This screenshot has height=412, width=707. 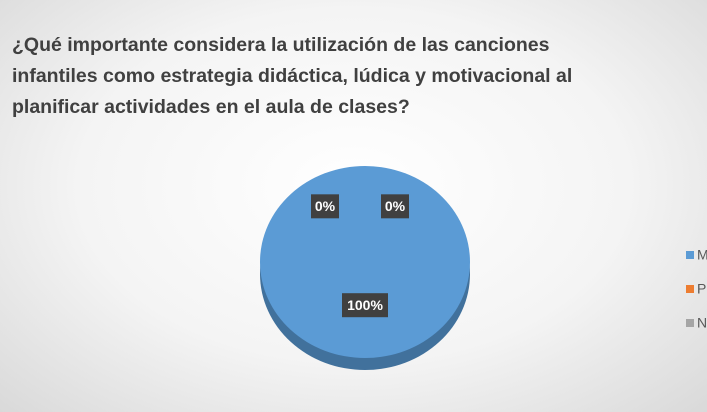 I want to click on legend-label: NI, so click(x=702, y=323).